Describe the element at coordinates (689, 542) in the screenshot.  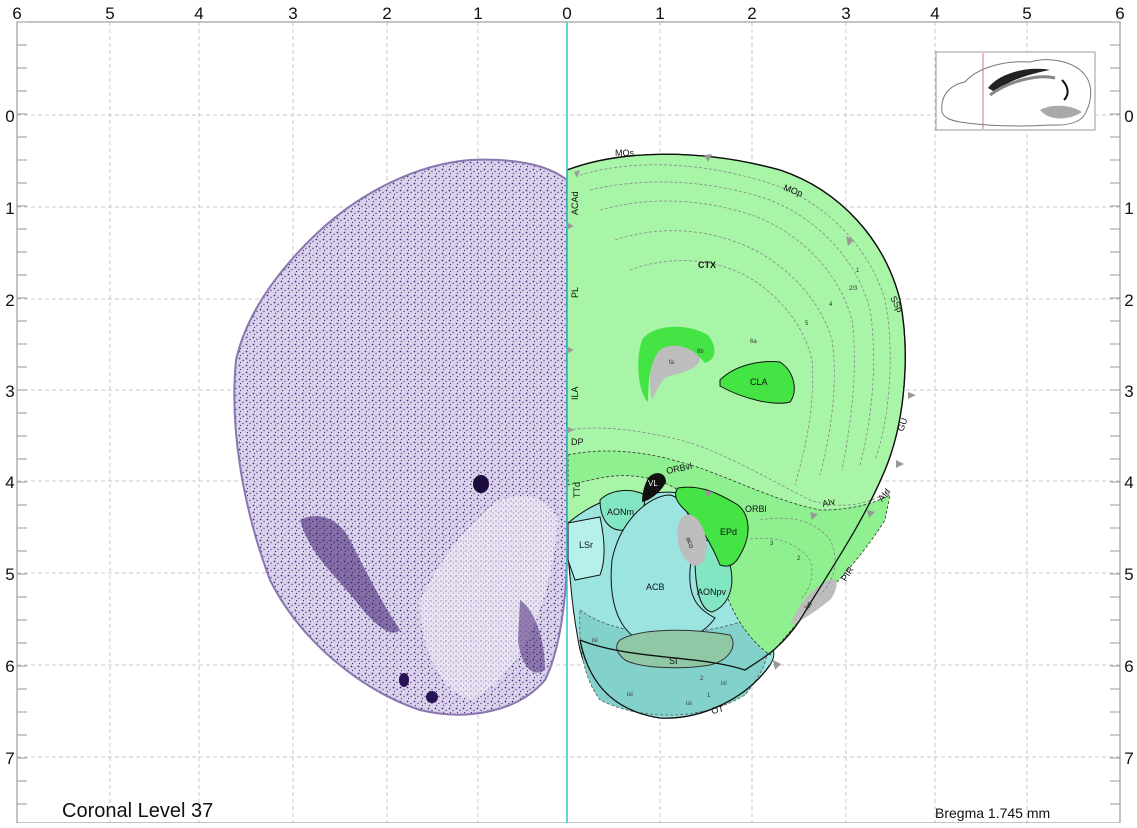
I see `label-aco: aco` at that location.